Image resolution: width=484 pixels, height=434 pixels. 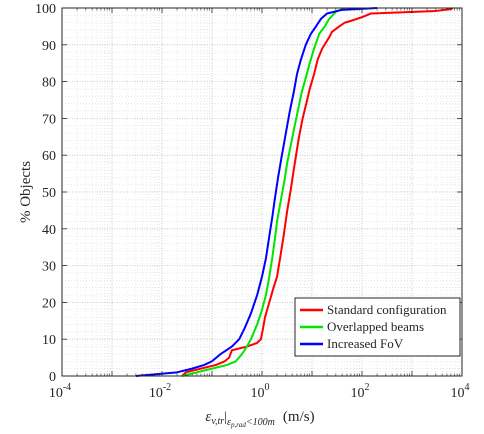 What do you see at coordinates (49, 340) in the screenshot?
I see `y-tick-label: 10` at bounding box center [49, 340].